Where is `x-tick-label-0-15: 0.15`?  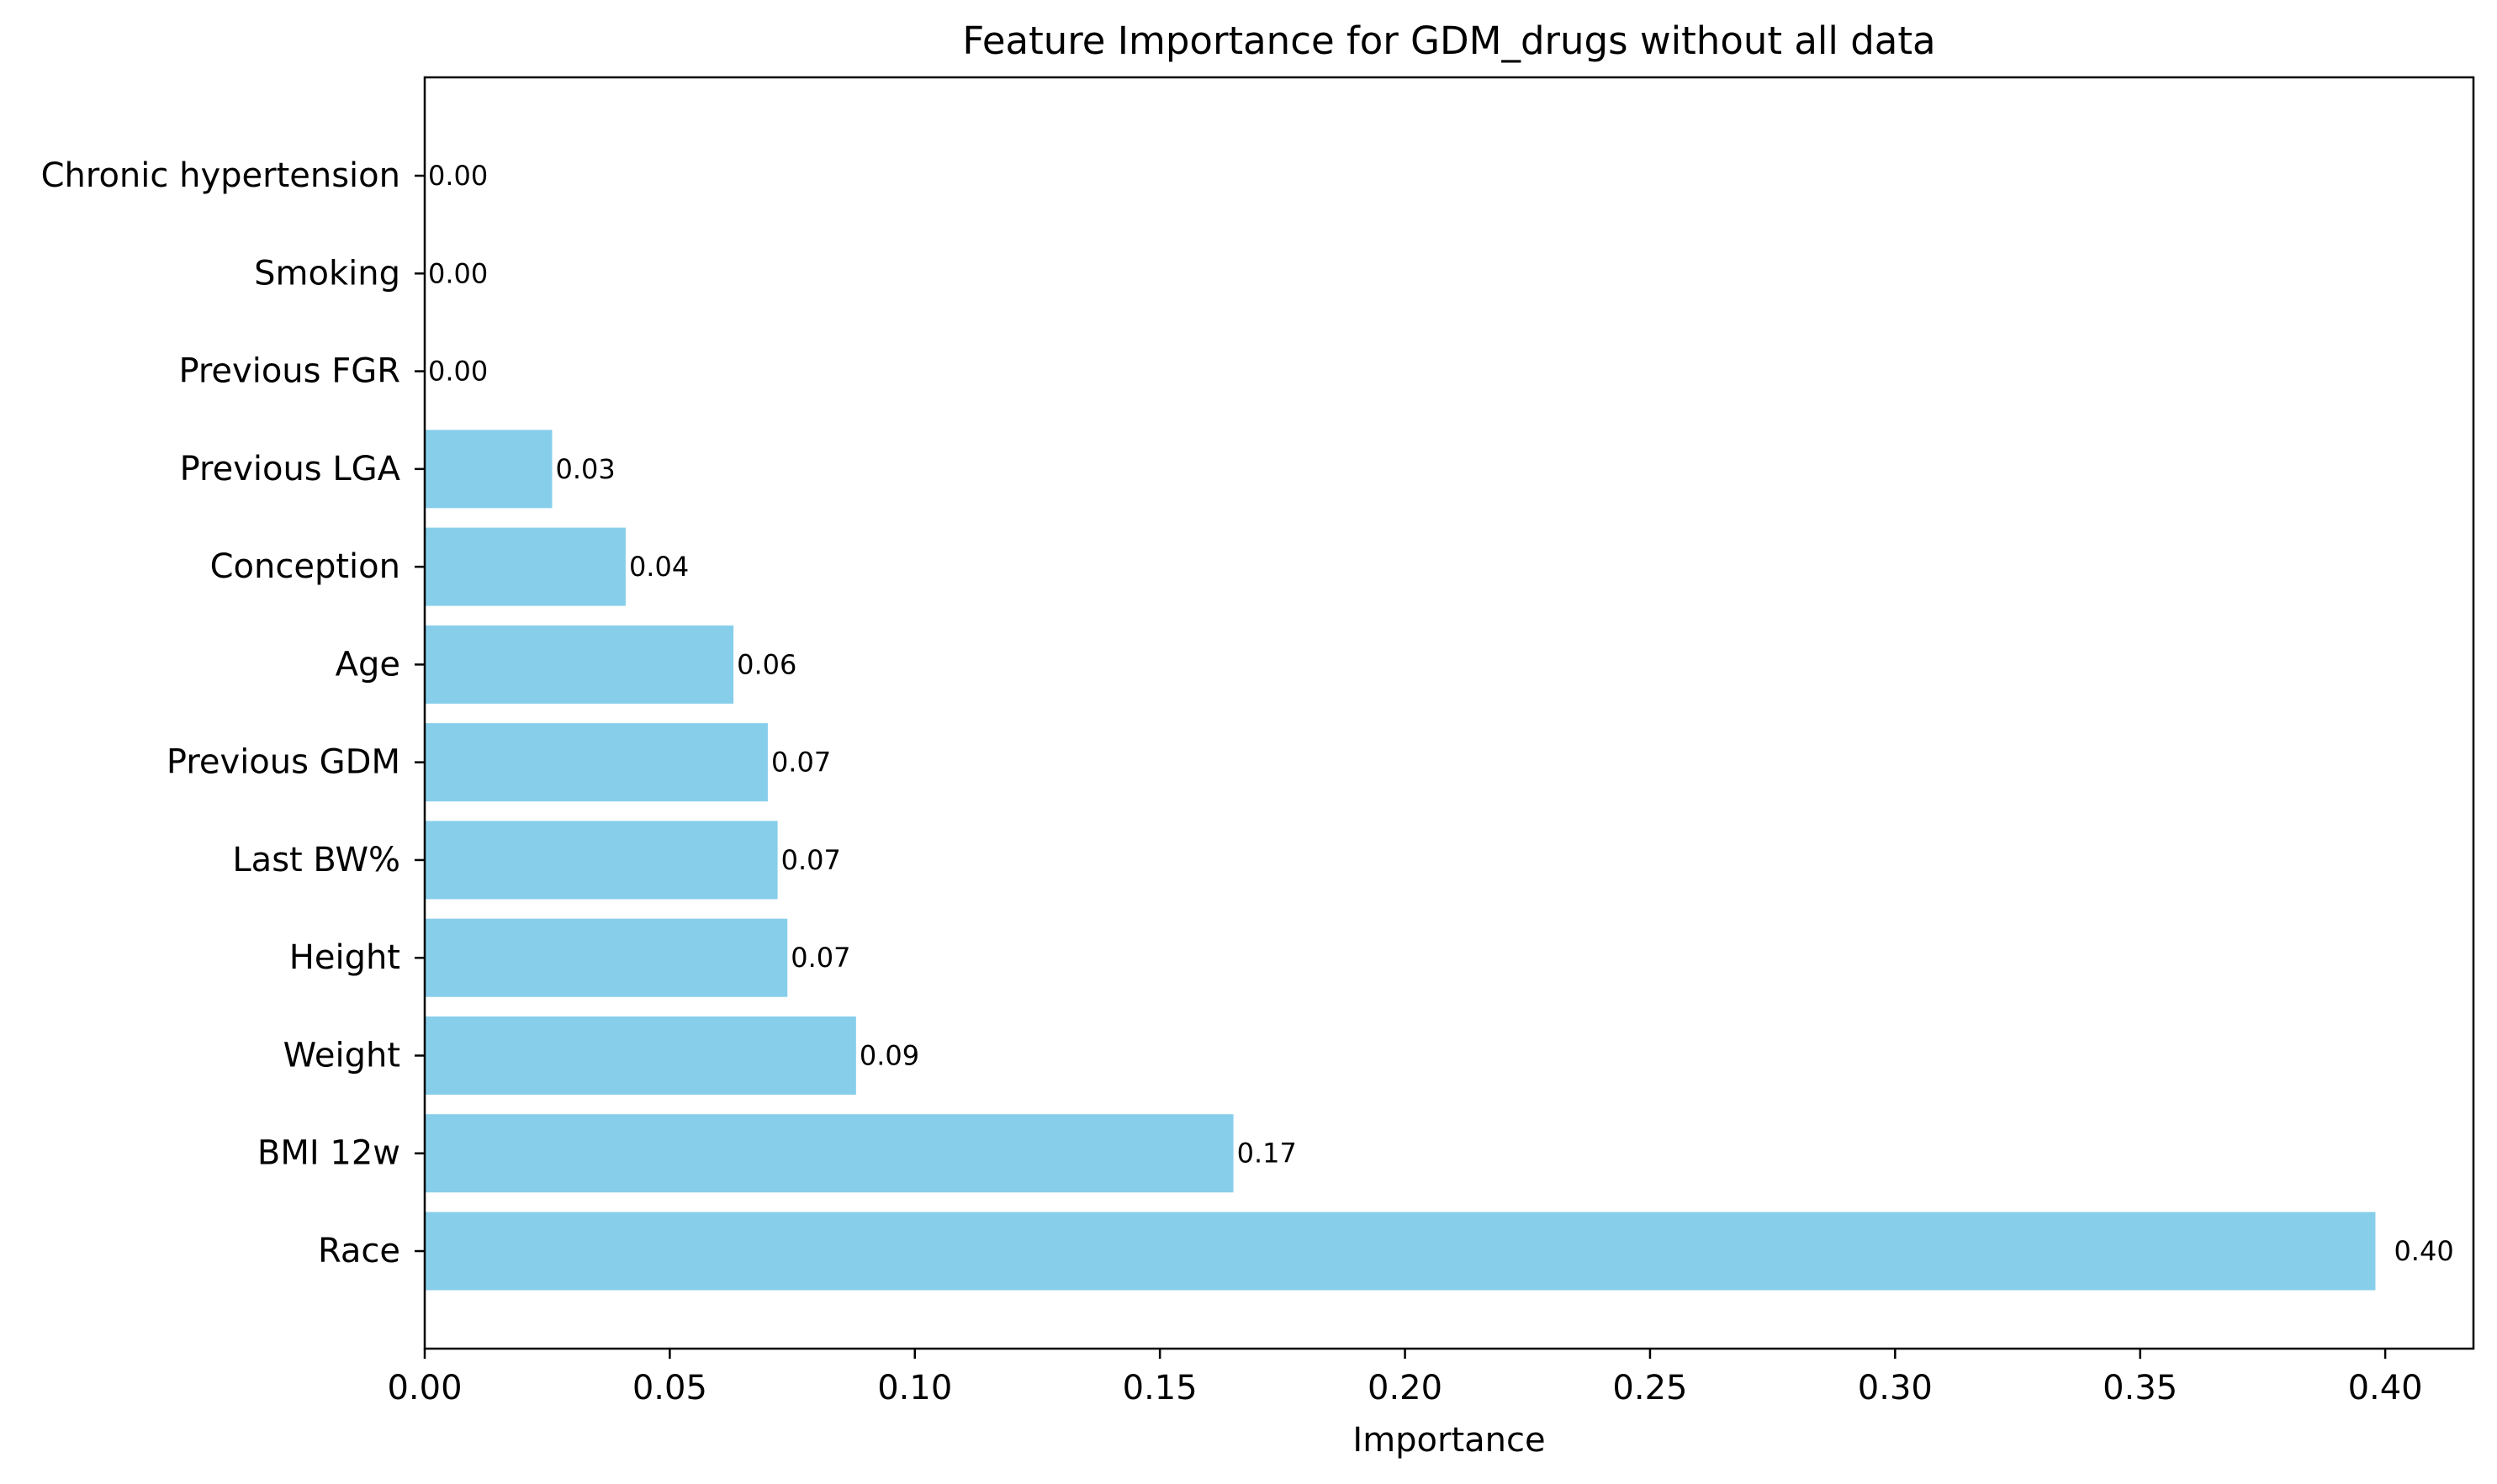
x-tick-label-0-15: 0.15 is located at coordinates (1160, 1388).